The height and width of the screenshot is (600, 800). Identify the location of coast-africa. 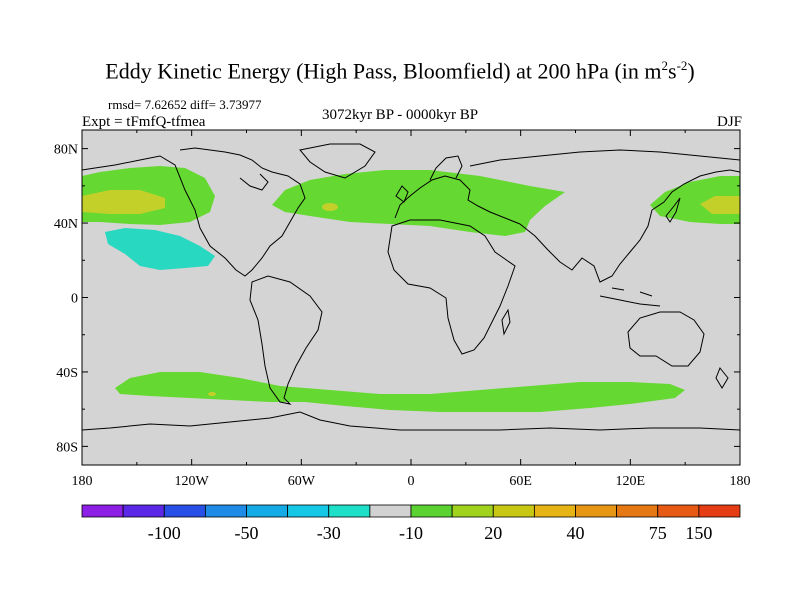
(451, 287).